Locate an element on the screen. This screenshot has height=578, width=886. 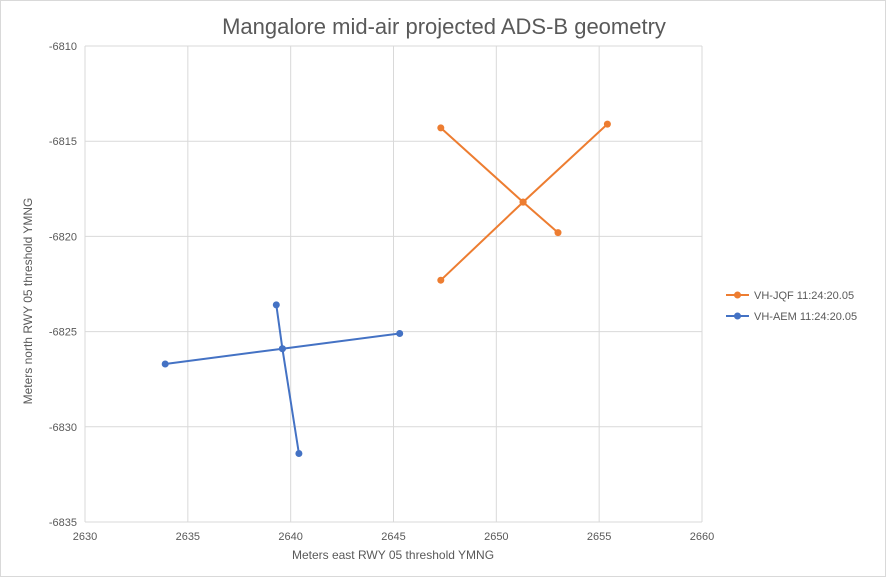
legend: VH-JQF 11:24:20.05 VH-AEM 11:24:20.05 is located at coordinates (791, 306).